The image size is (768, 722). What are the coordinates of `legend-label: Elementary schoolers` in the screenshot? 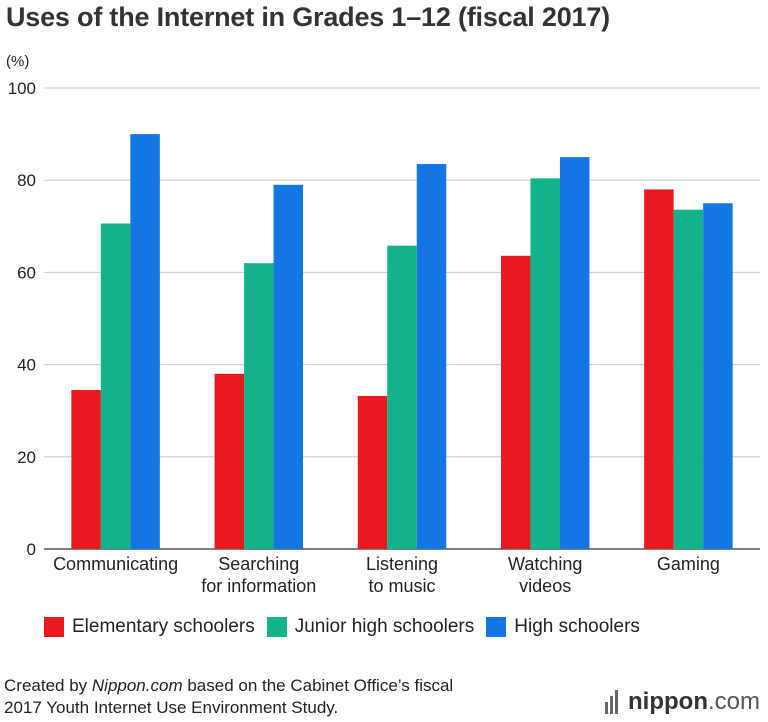 It's located at (163, 626).